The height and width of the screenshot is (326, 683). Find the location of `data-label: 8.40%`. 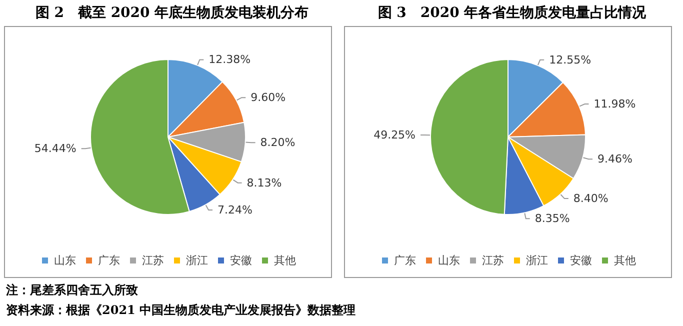

data-label: 8.40% is located at coordinates (590, 199).